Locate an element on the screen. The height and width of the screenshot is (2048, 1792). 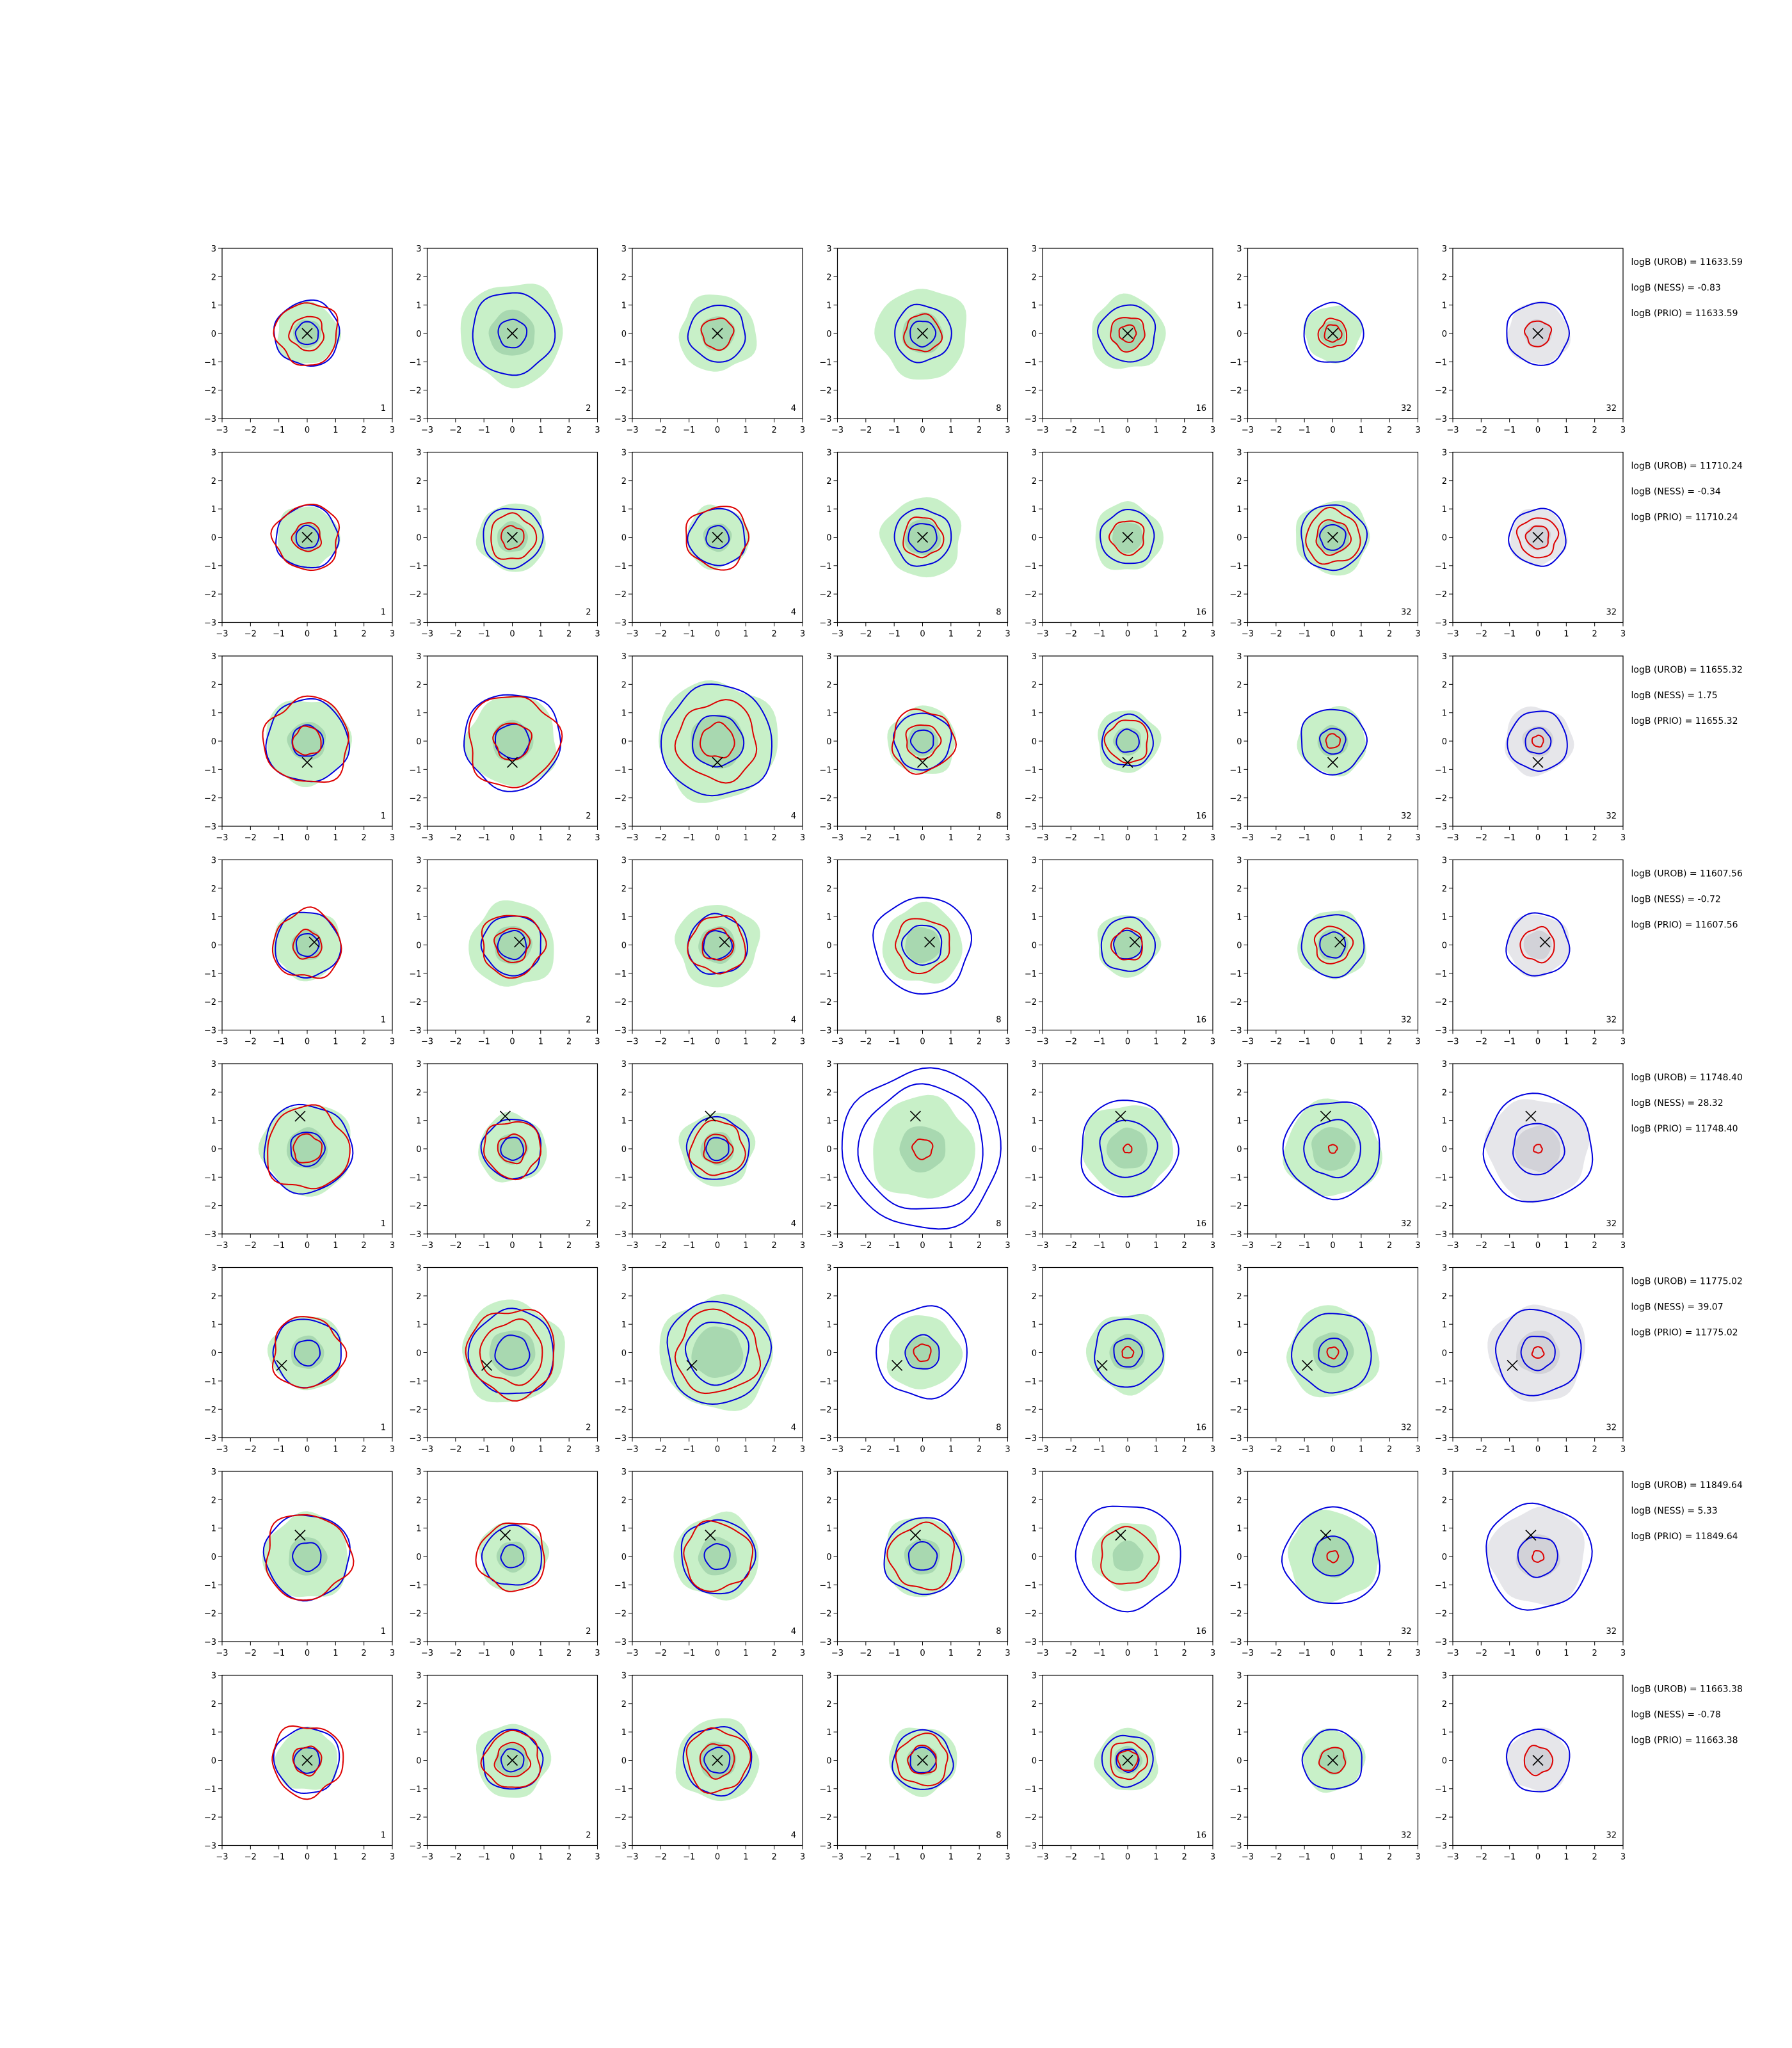
row-8-stat-2: logB (NESS) = -0.78 is located at coordinates (1676, 1715).